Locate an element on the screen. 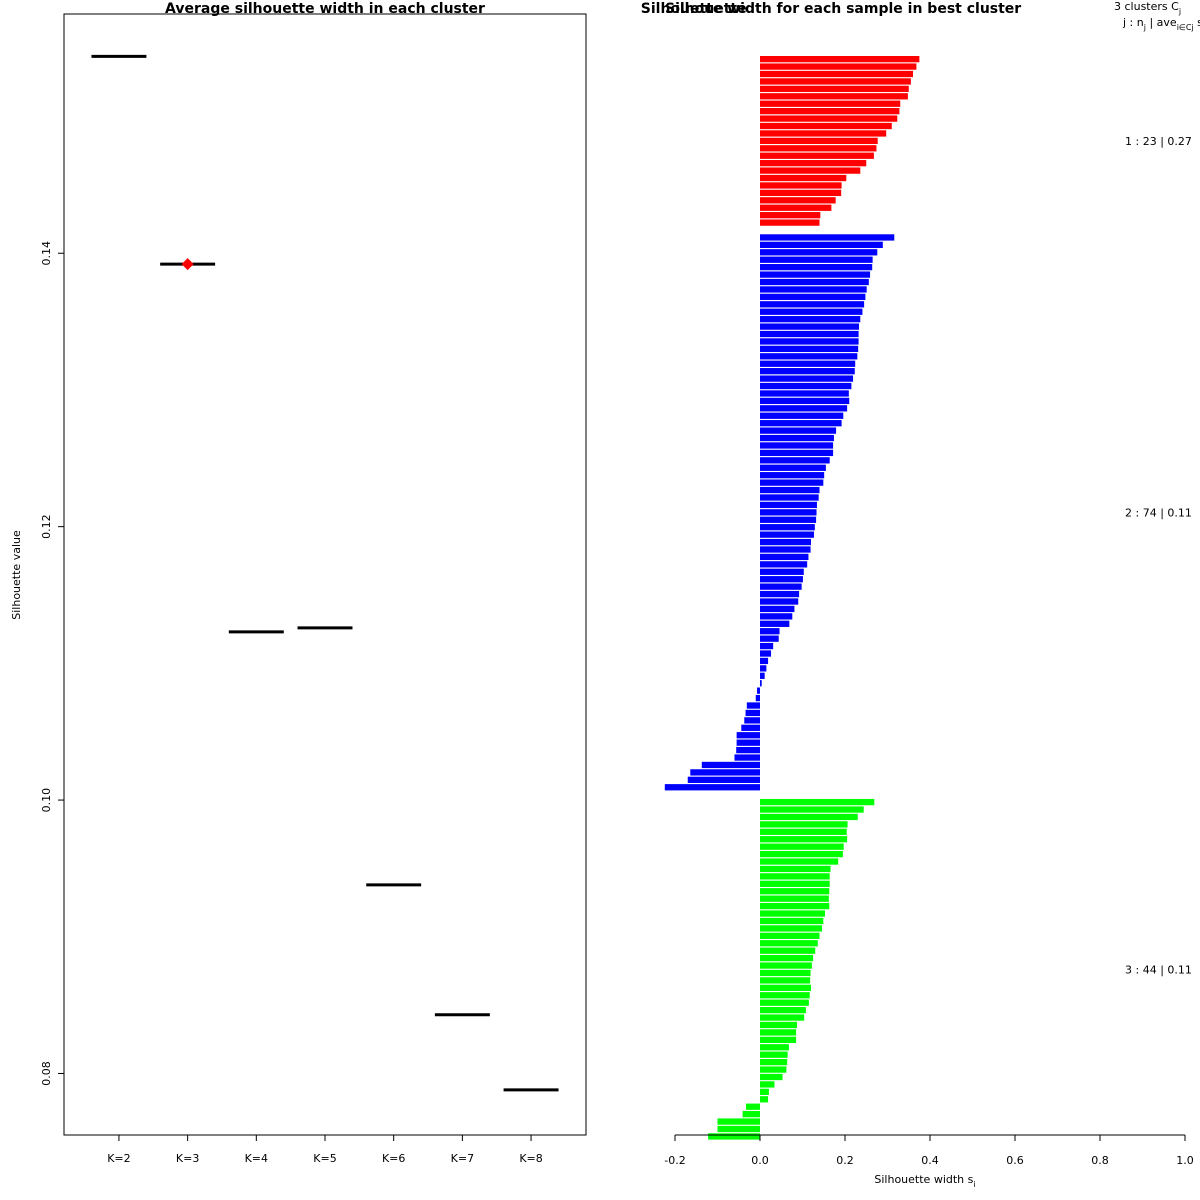  cluster-labels: 1 : 23 | 0.27 2 : 74 | 0.11 3 : 44 | 0.11 is located at coordinates (1158, 555).